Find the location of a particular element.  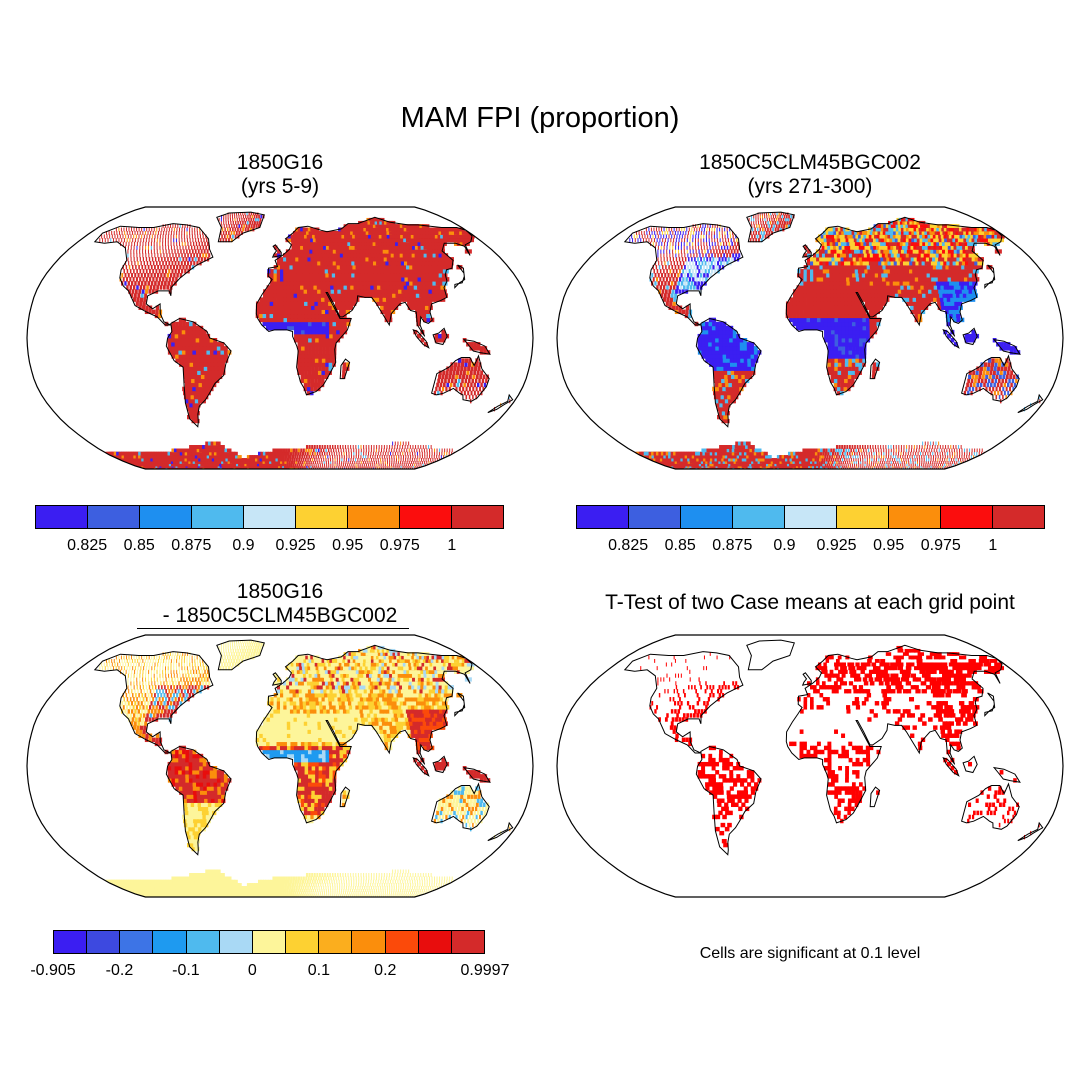

significance-note: Cells are significant at 0.1 level is located at coordinates (810, 953).